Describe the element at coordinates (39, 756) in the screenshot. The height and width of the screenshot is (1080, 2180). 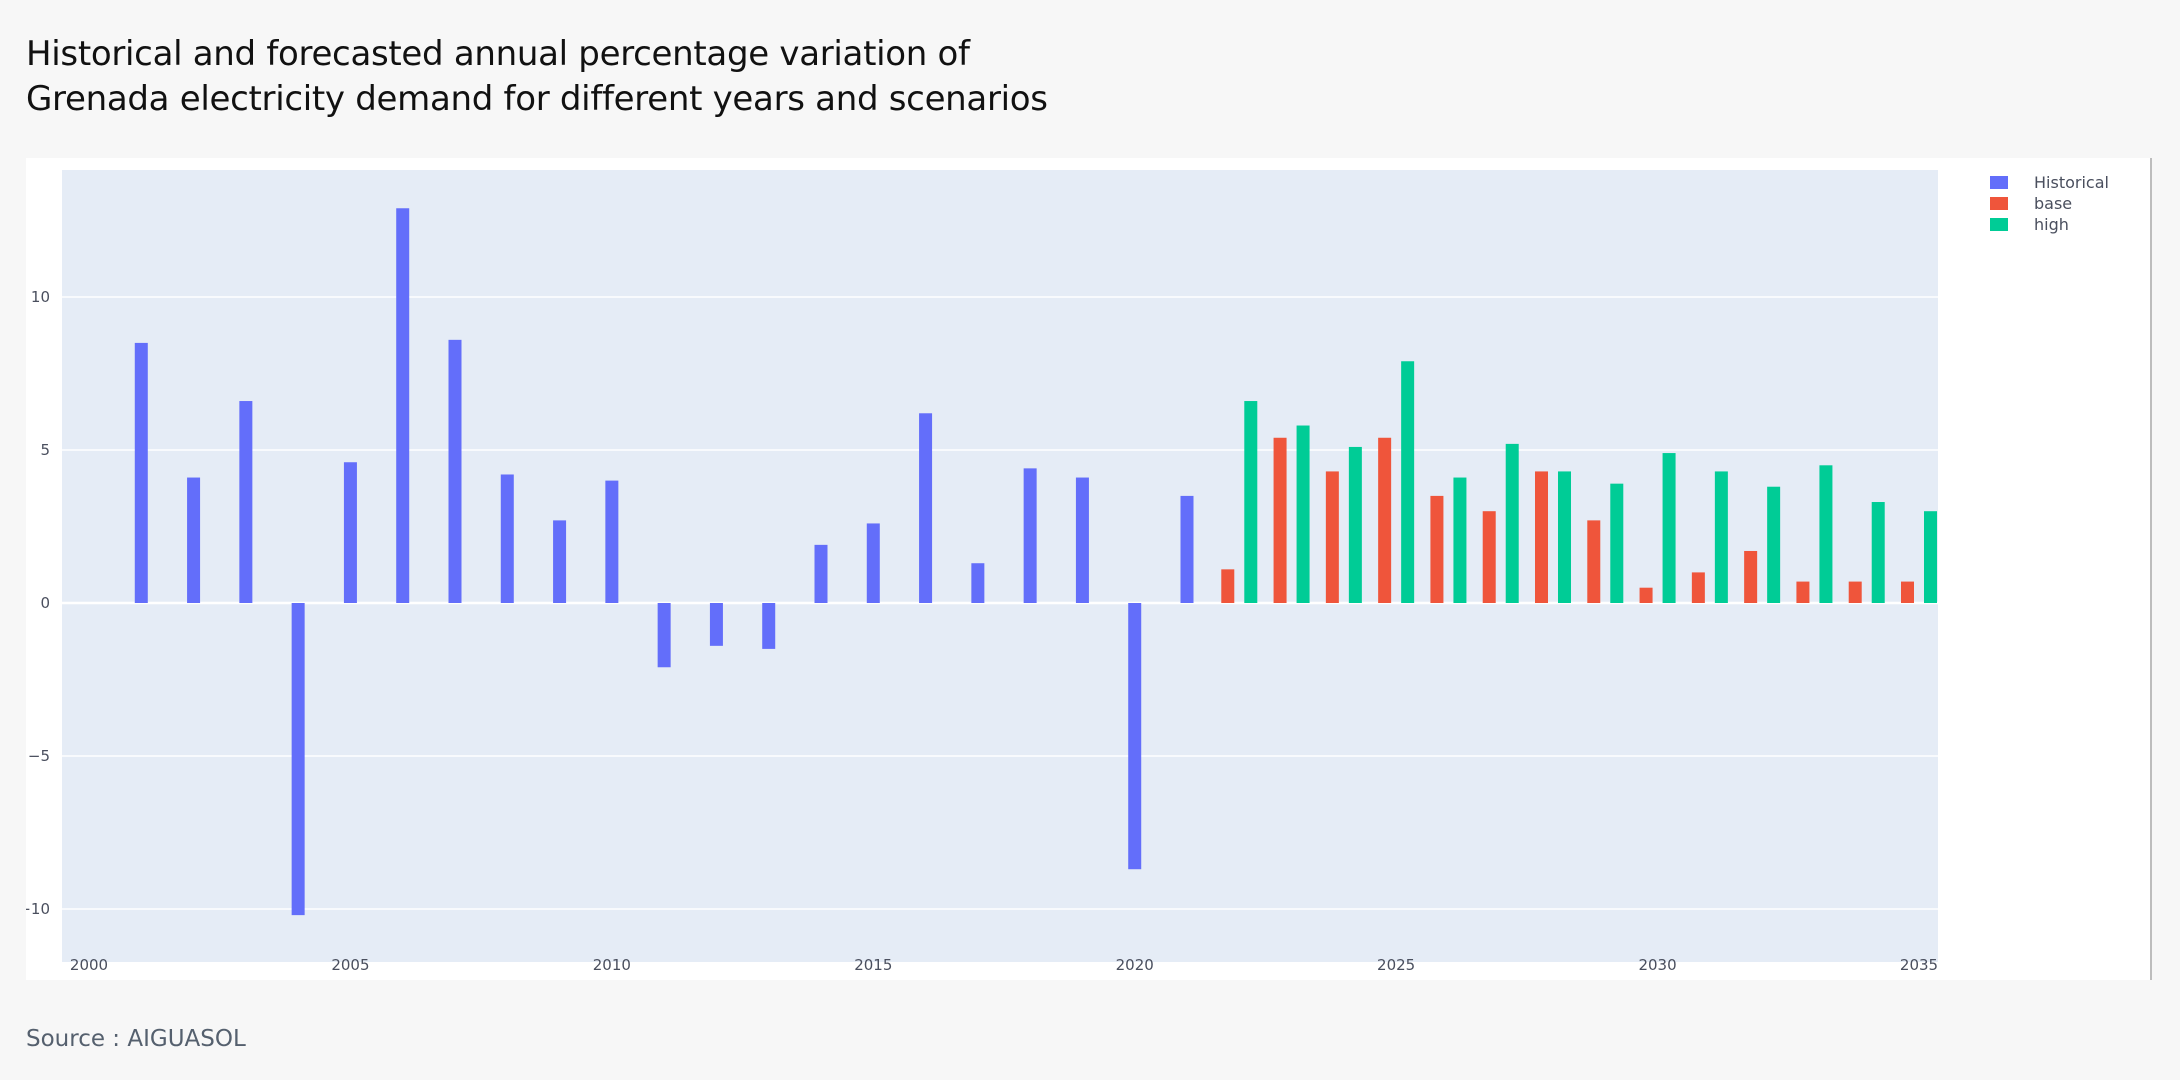
I see `y-tick-label: −5` at that location.